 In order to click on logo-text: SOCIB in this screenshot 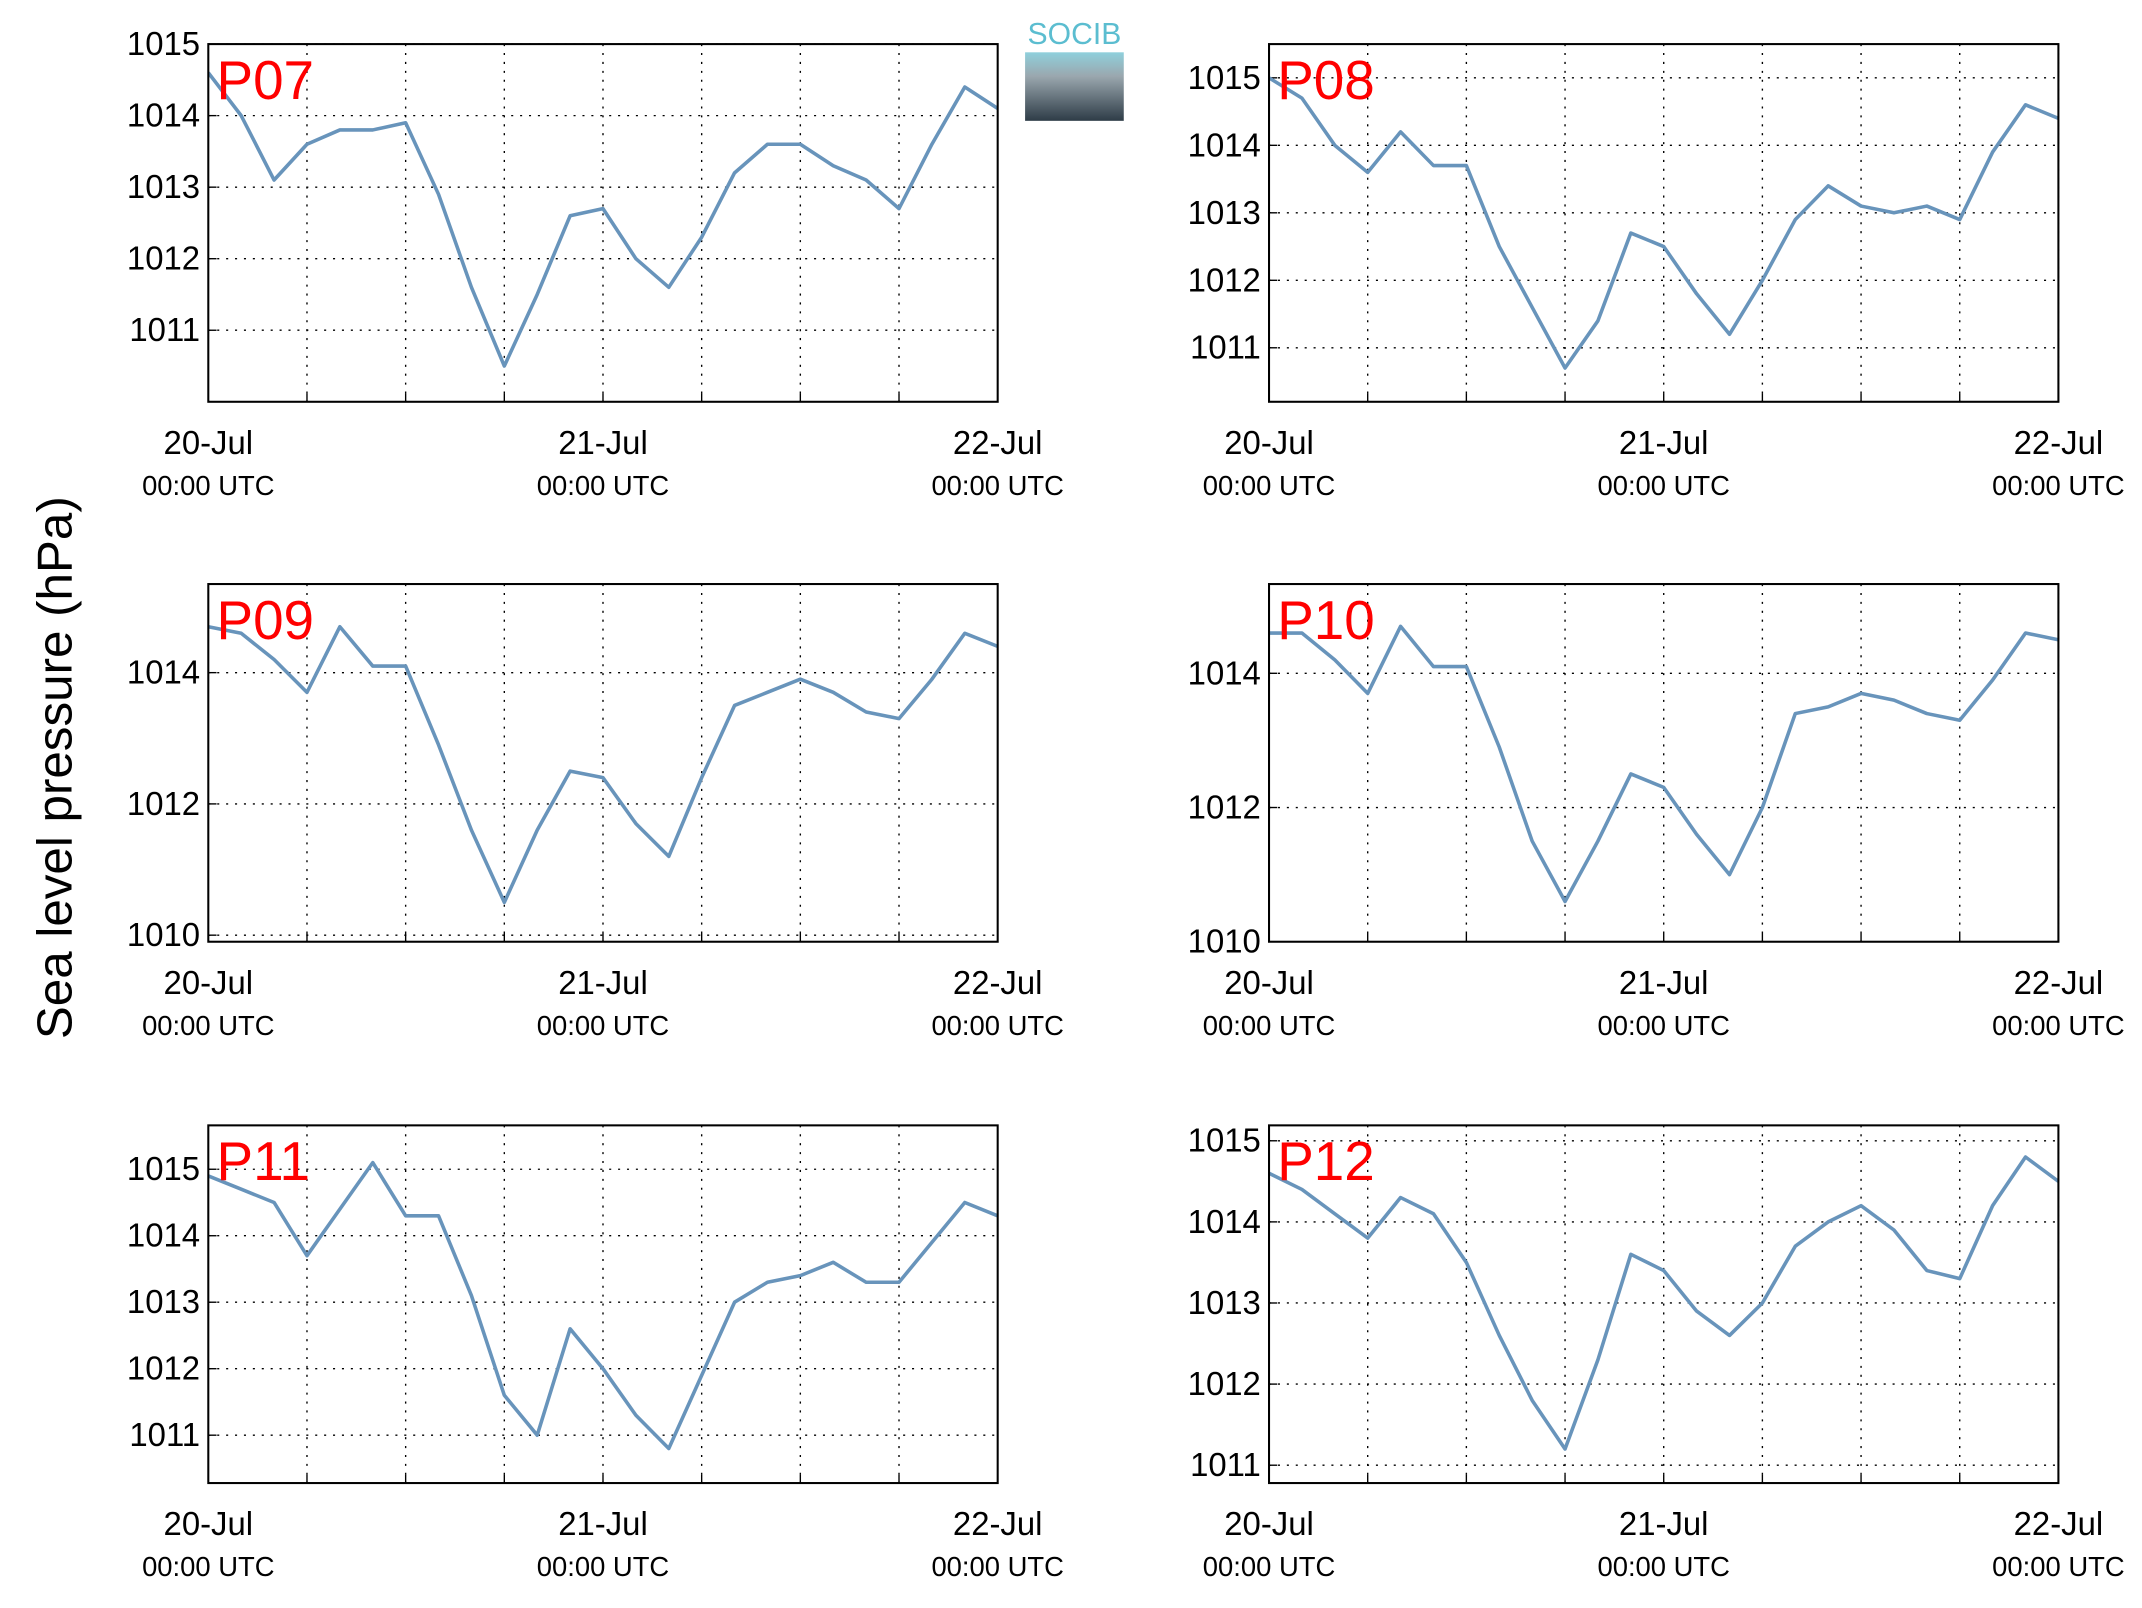, I will do `click(1075, 34)`.